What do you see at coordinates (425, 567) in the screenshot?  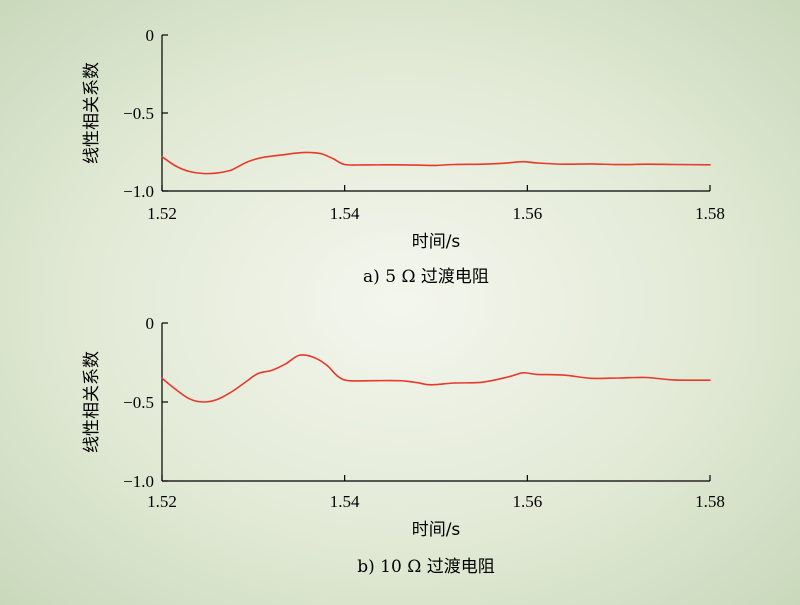 I see `chart-caption: b) 10 Ω 过渡电阻` at bounding box center [425, 567].